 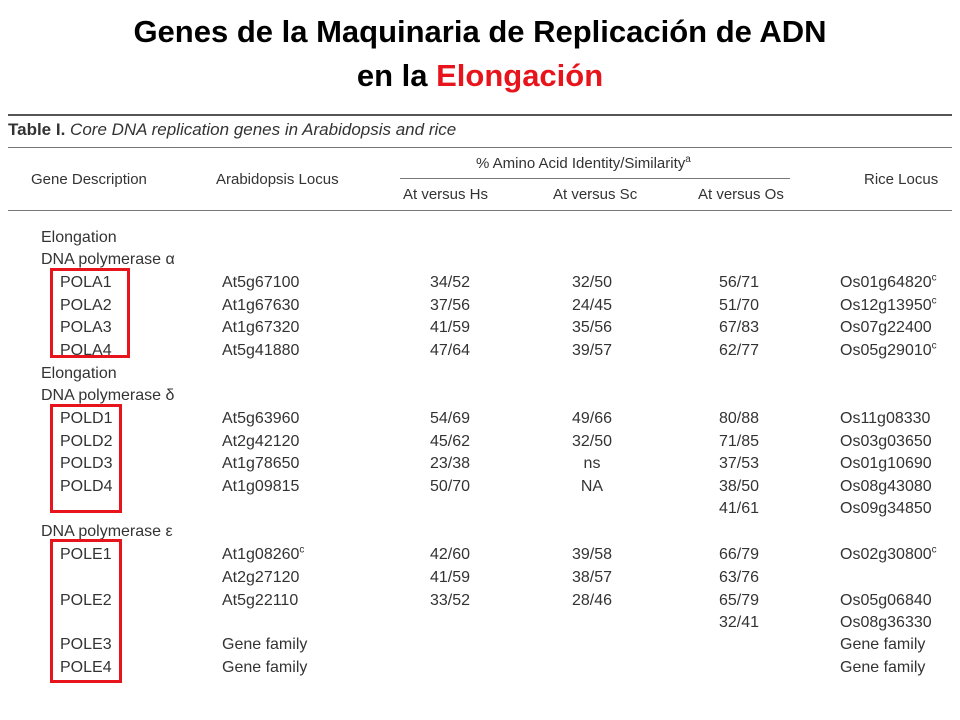 I want to click on cell-rice-locus: Os05g06840, so click(x=886, y=600).